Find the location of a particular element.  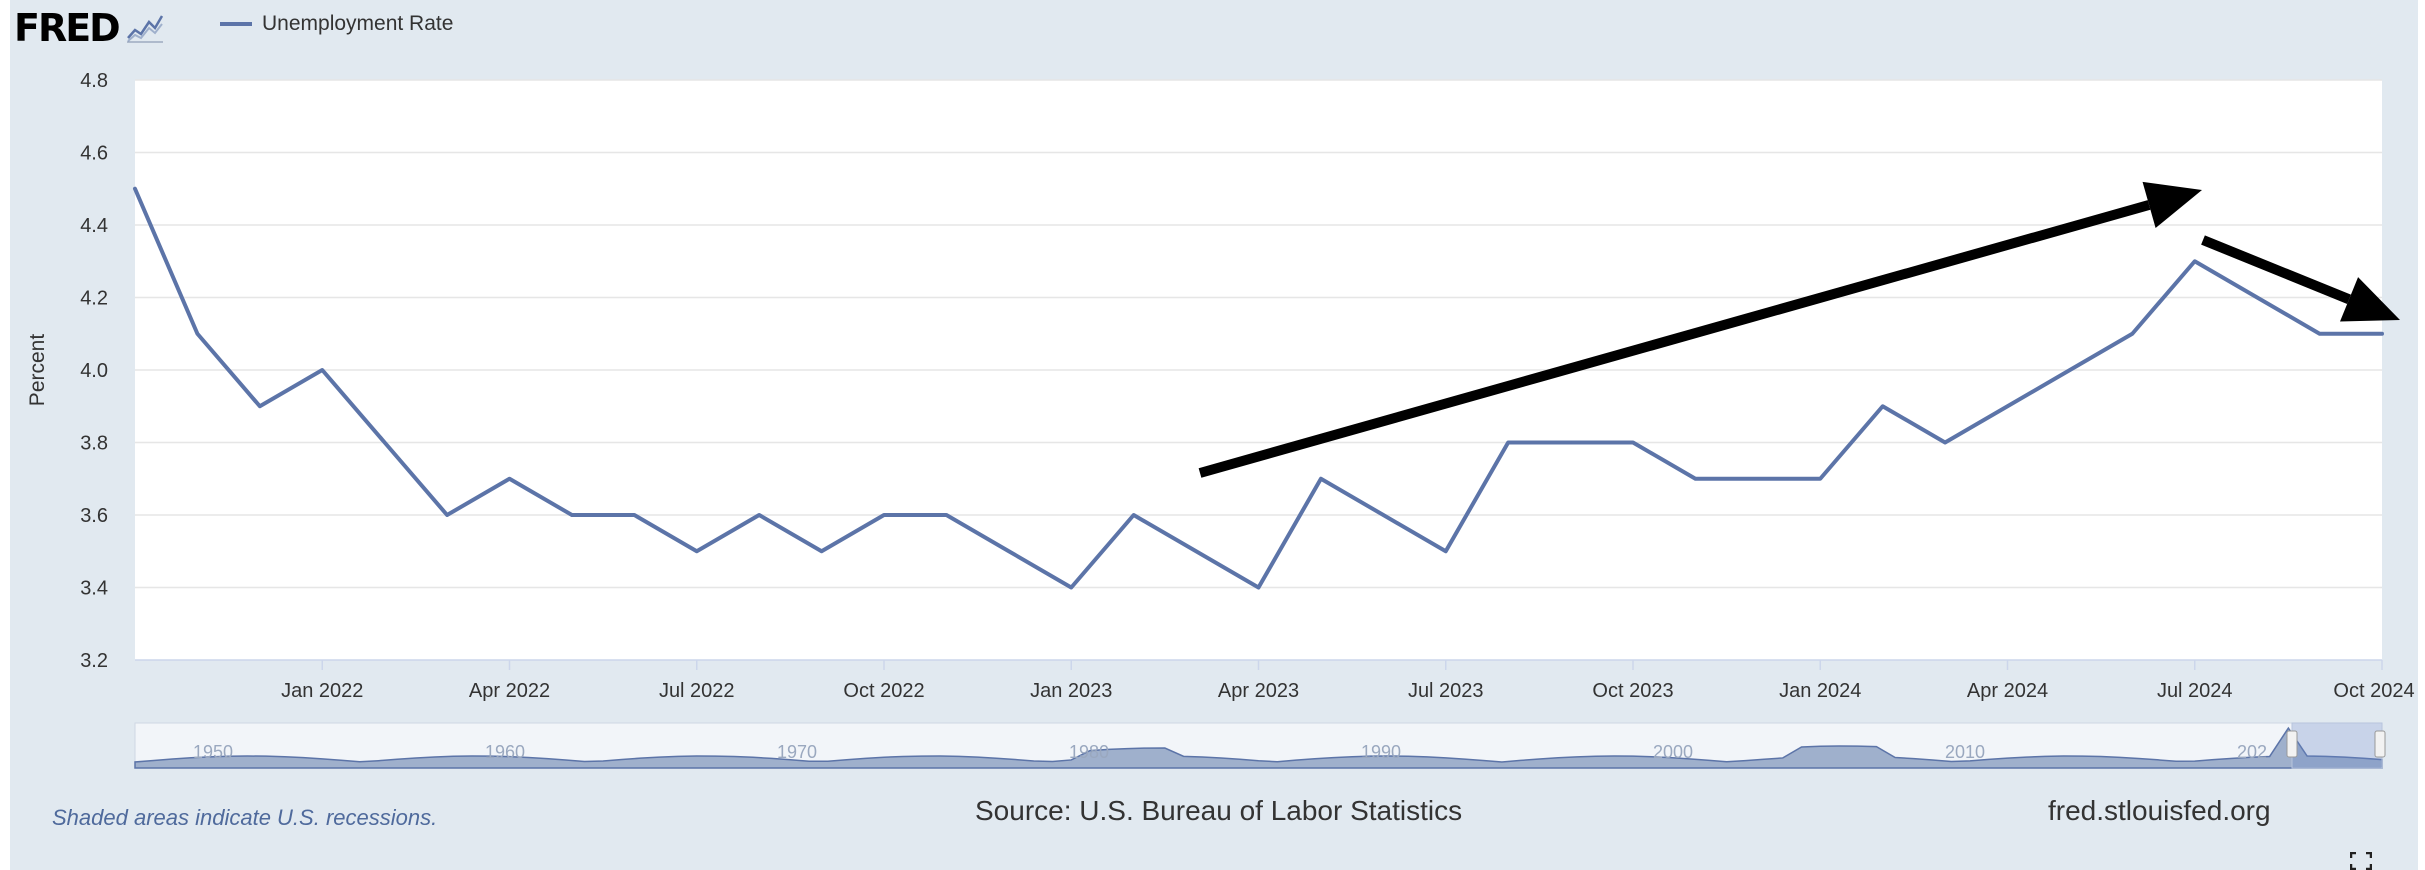

x-tick-label: Jul 2024 is located at coordinates (2195, 691).